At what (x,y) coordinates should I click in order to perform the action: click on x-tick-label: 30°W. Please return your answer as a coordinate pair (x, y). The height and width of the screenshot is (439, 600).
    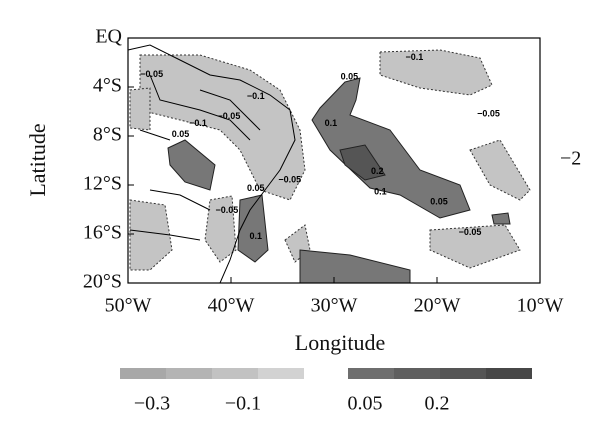
    Looking at the image, I should click on (334, 306).